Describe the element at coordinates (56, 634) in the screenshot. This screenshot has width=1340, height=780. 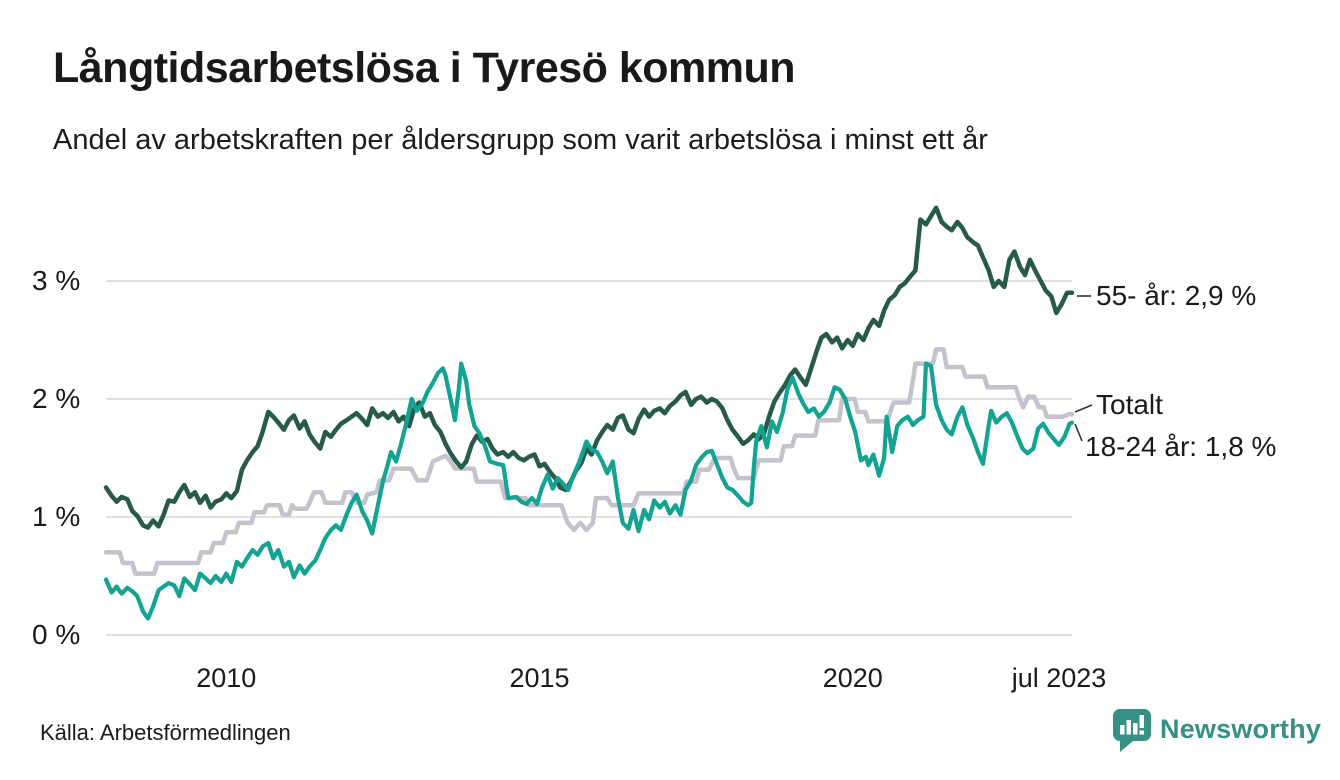
I see `y-axis-tick-label: 0 %` at that location.